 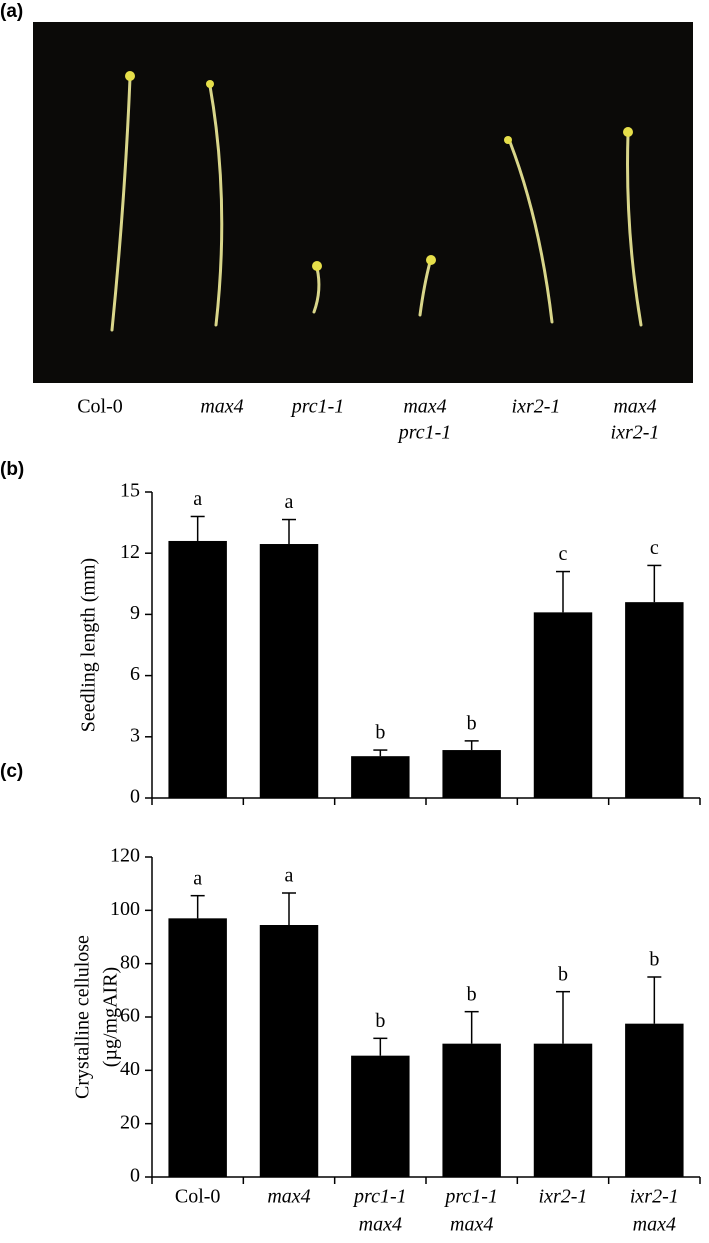 I want to click on y-tick-label: 6, so click(x=135, y=674).